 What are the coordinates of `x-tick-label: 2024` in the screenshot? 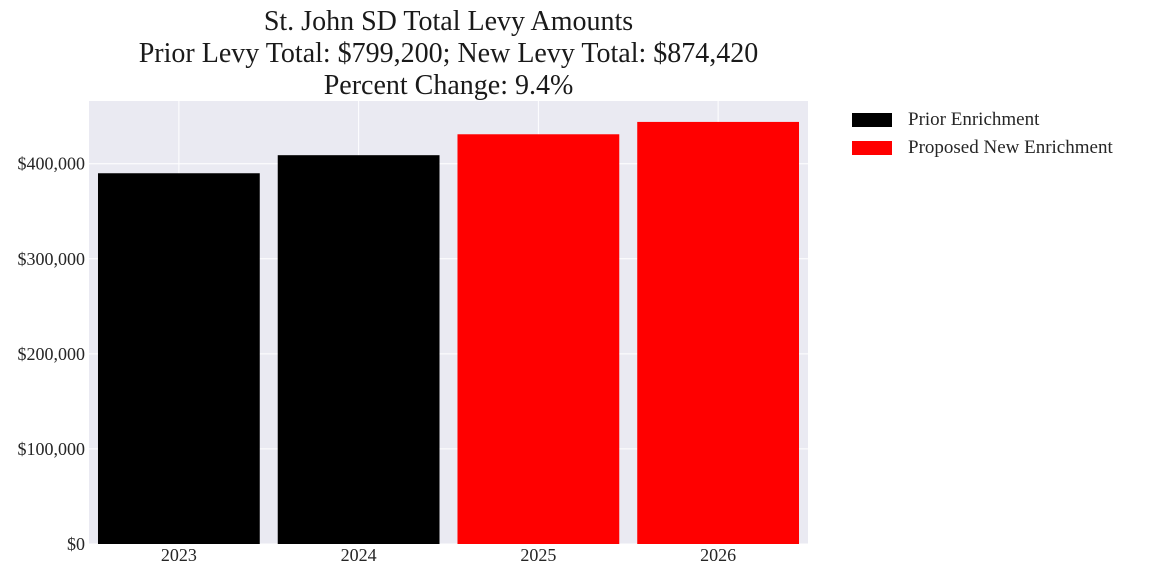 It's located at (359, 555).